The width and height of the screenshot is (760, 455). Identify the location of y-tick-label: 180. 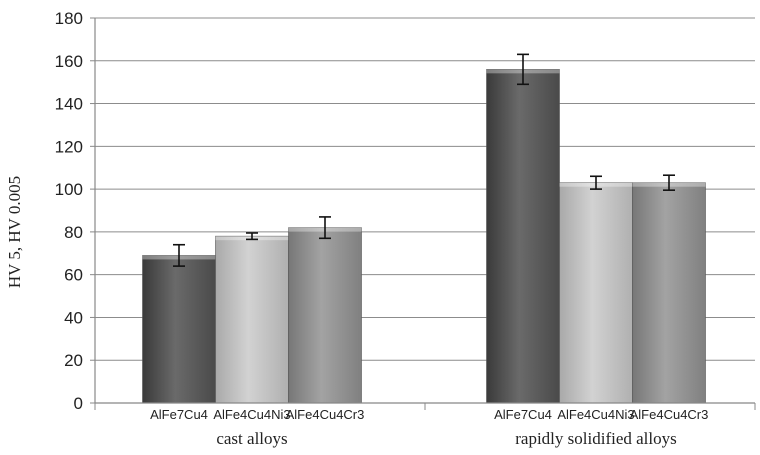
(69, 18).